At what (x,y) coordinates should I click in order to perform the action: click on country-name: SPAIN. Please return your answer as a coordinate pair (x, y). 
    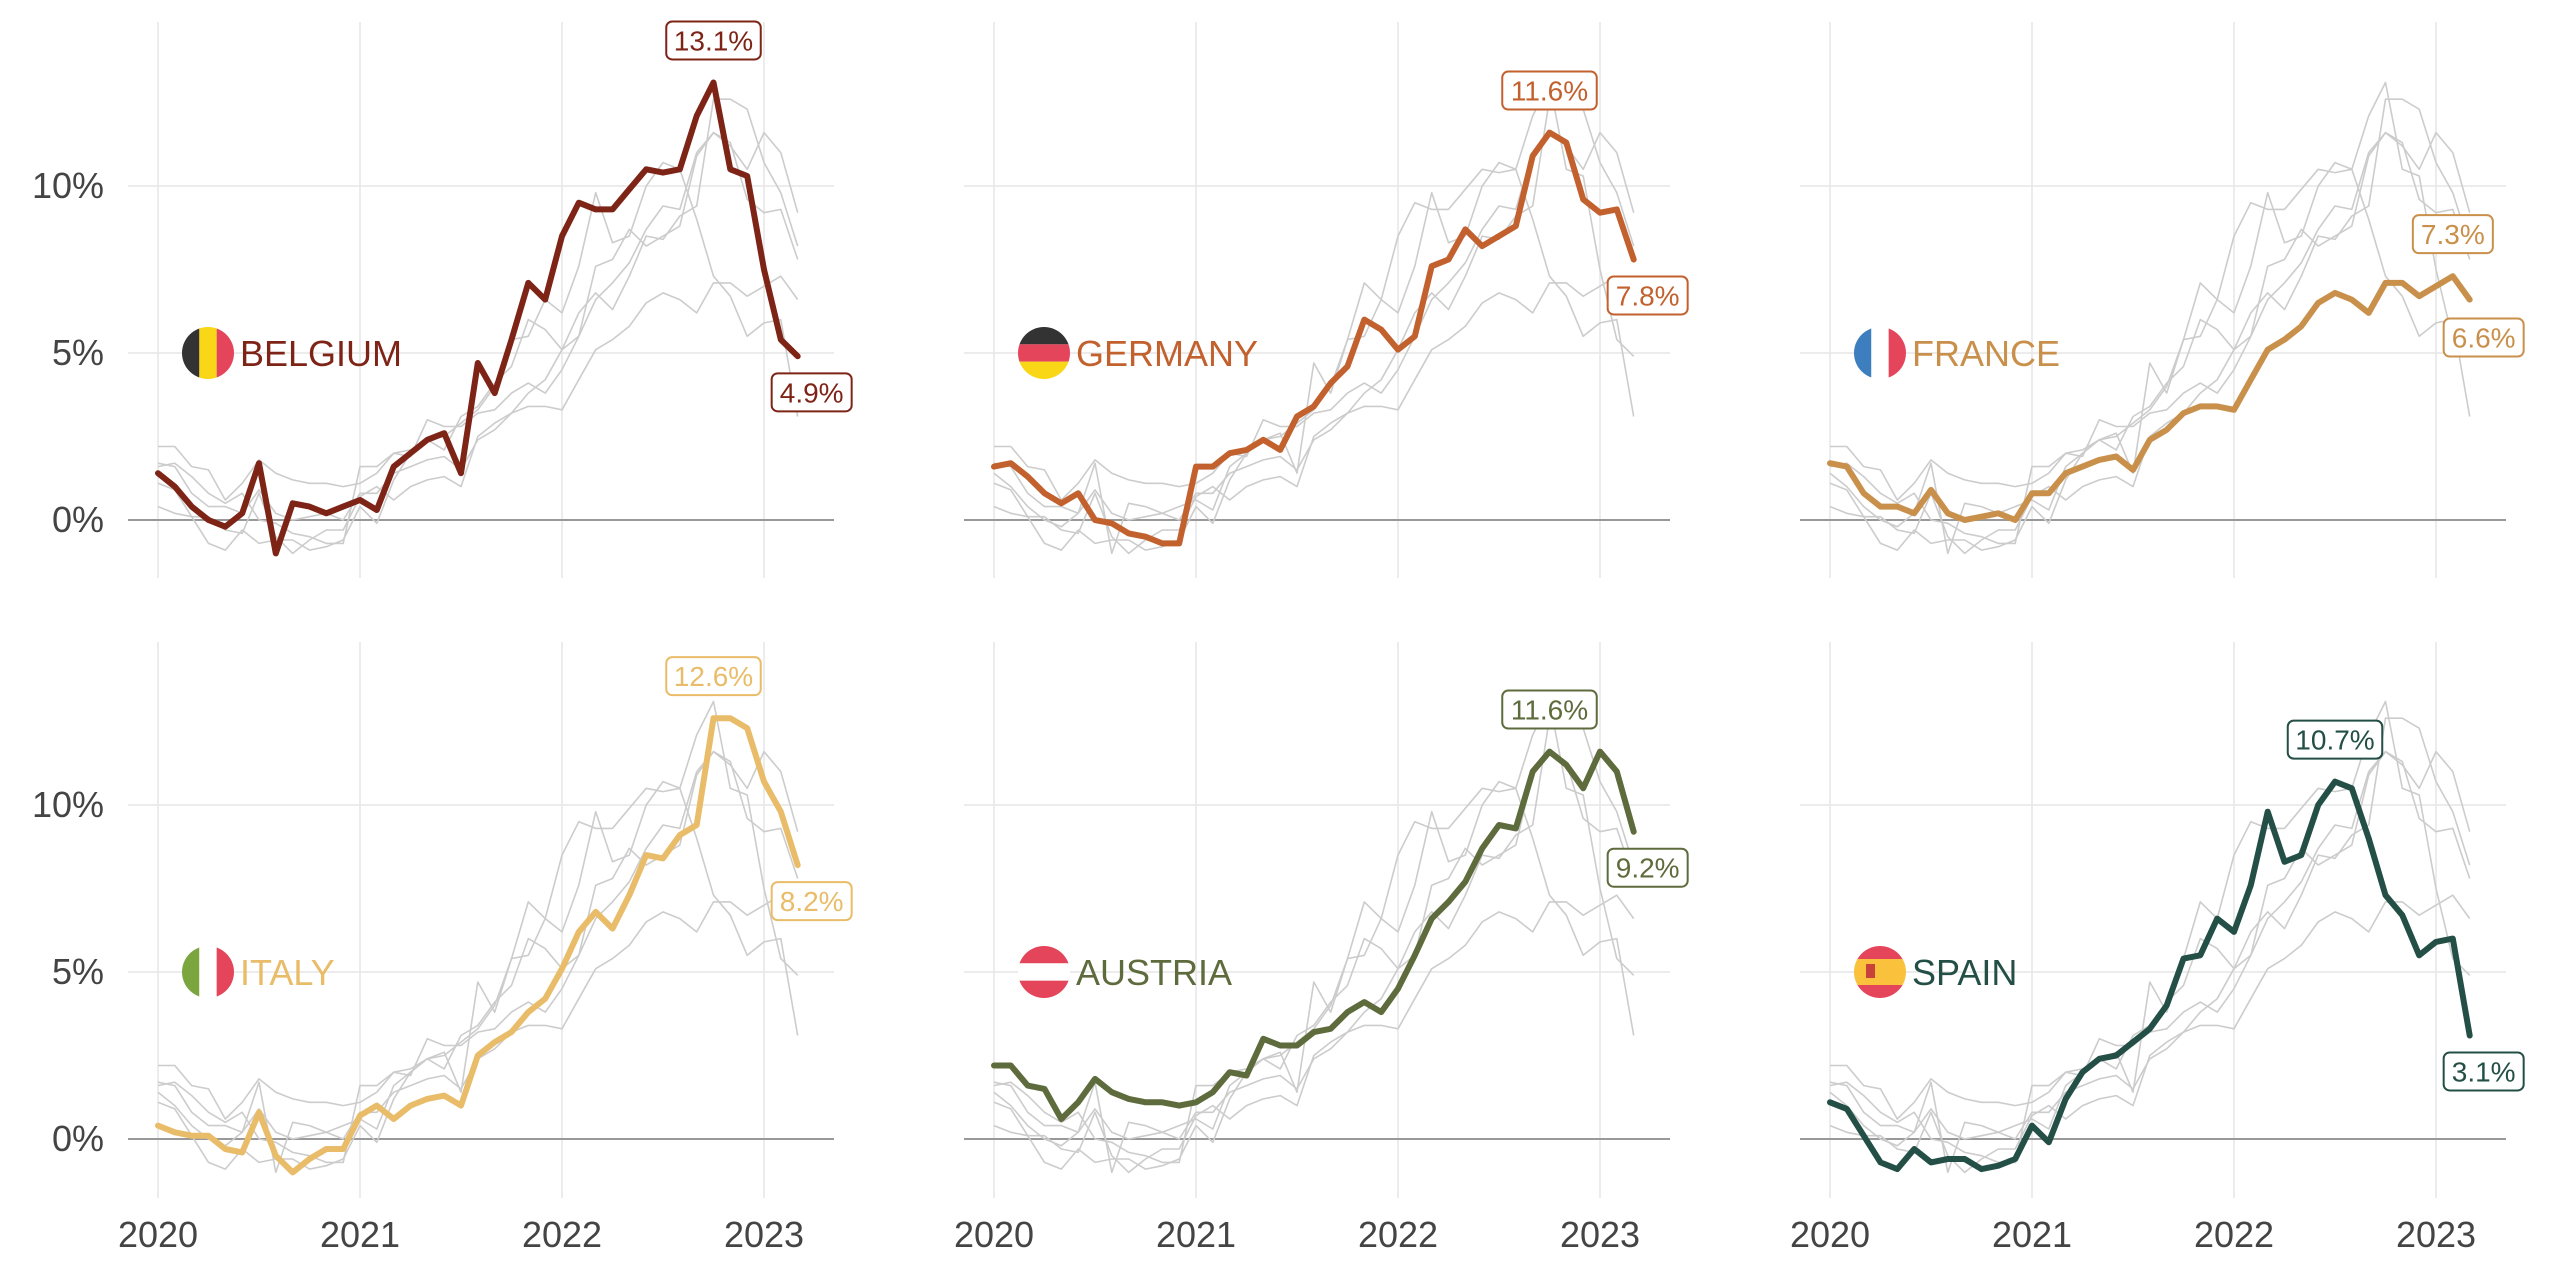
    Looking at the image, I should click on (1964, 972).